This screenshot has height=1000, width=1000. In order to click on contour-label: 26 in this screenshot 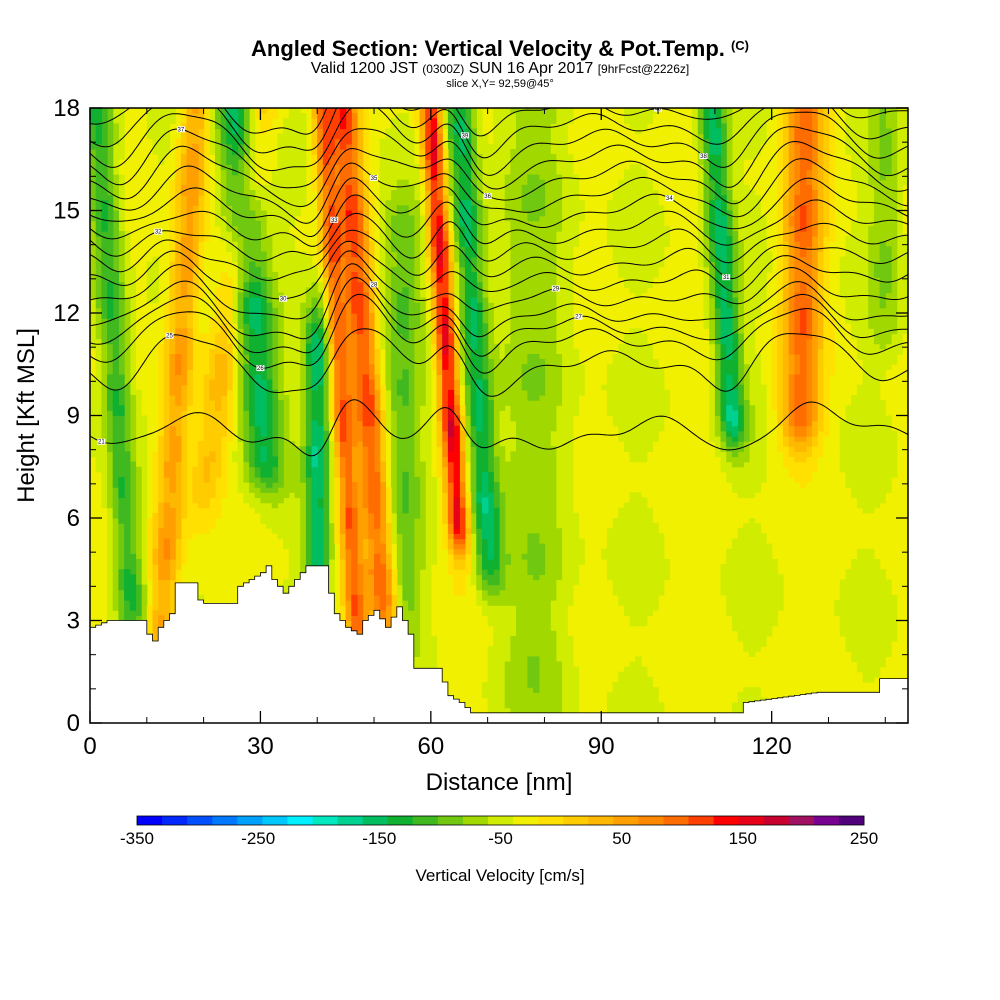, I will do `click(260, 369)`.